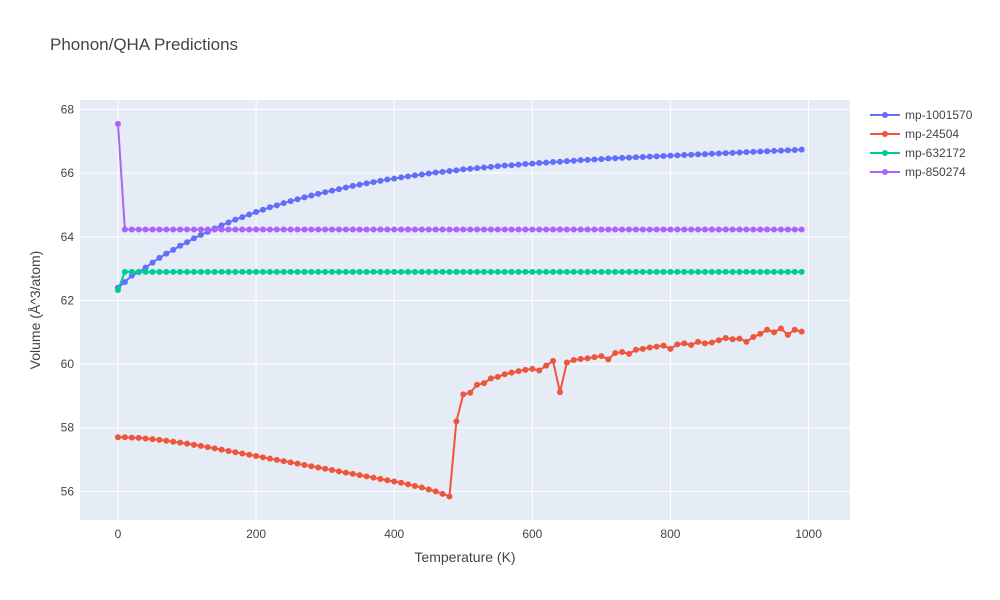 This screenshot has width=1000, height=600. What do you see at coordinates (68, 110) in the screenshot?
I see `y-tick-label: 68` at bounding box center [68, 110].